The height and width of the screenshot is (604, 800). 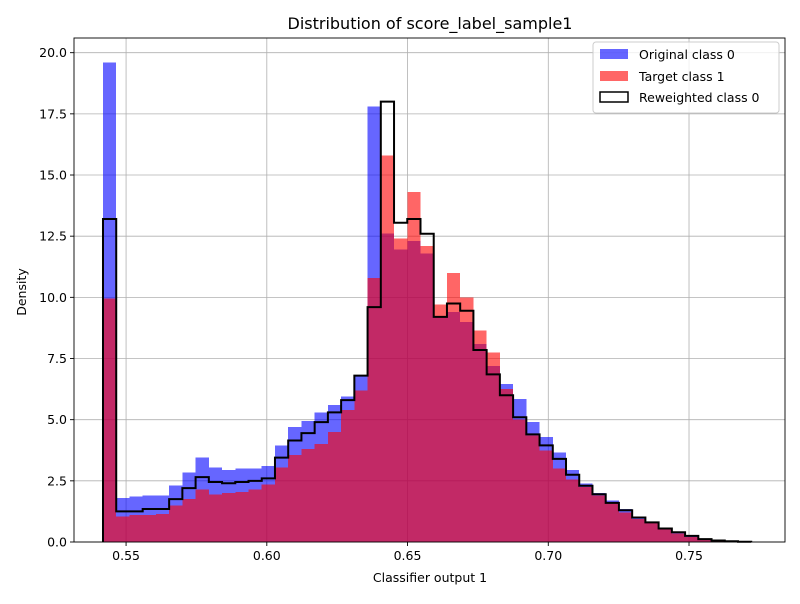 What do you see at coordinates (430, 24) in the screenshot?
I see `chart-title: Distribution of score_label_sample1` at bounding box center [430, 24].